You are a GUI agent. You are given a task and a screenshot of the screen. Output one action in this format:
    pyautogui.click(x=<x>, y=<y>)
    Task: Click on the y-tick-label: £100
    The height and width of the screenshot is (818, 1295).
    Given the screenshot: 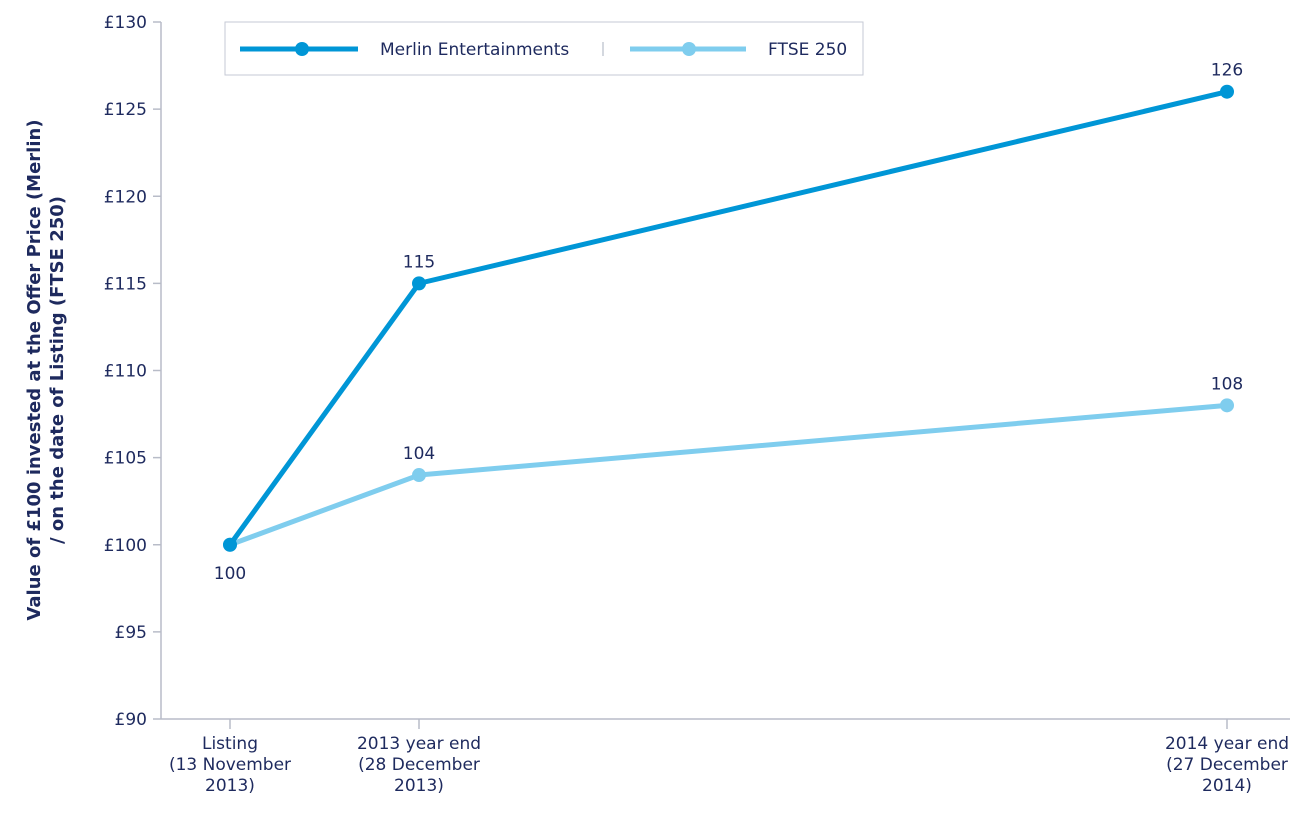 What is the action you would take?
    pyautogui.click(x=125, y=546)
    